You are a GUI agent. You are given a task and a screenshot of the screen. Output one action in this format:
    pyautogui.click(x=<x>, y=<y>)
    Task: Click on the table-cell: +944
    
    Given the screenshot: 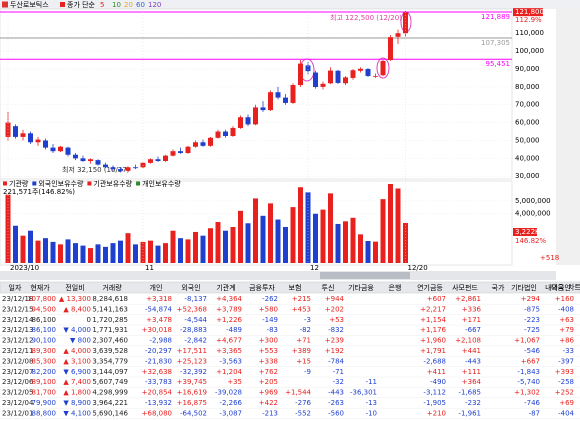 What is the action you would take?
    pyautogui.click(x=335, y=299)
    